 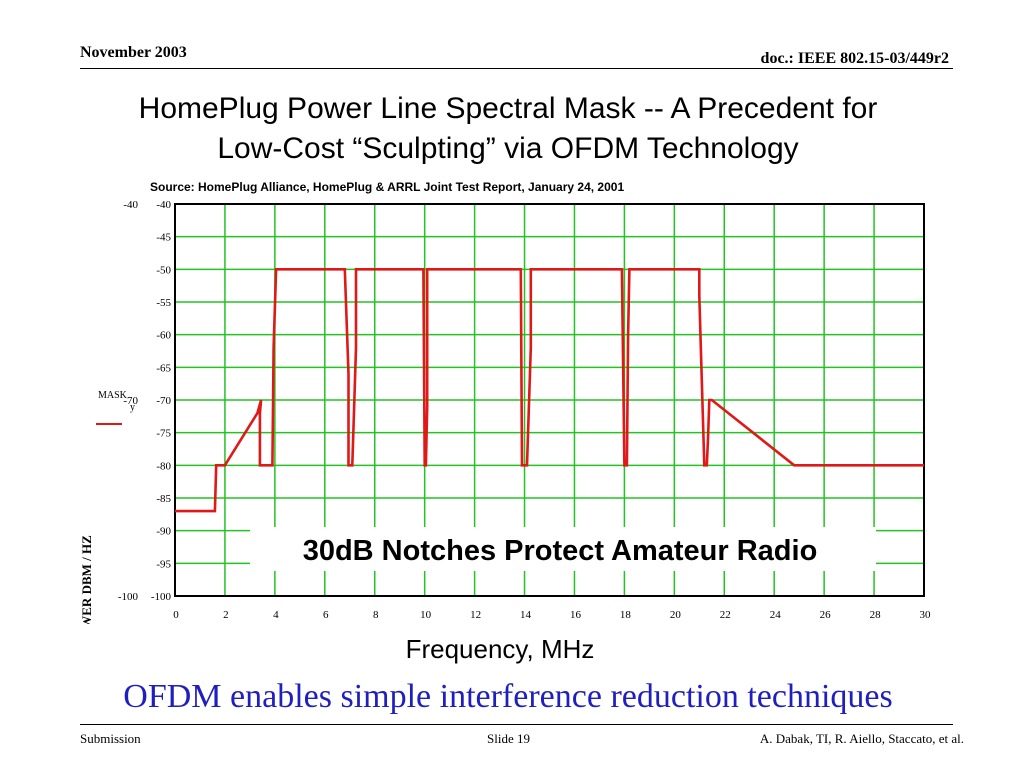 What do you see at coordinates (163, 466) in the screenshot?
I see `y-tick-label: -80` at bounding box center [163, 466].